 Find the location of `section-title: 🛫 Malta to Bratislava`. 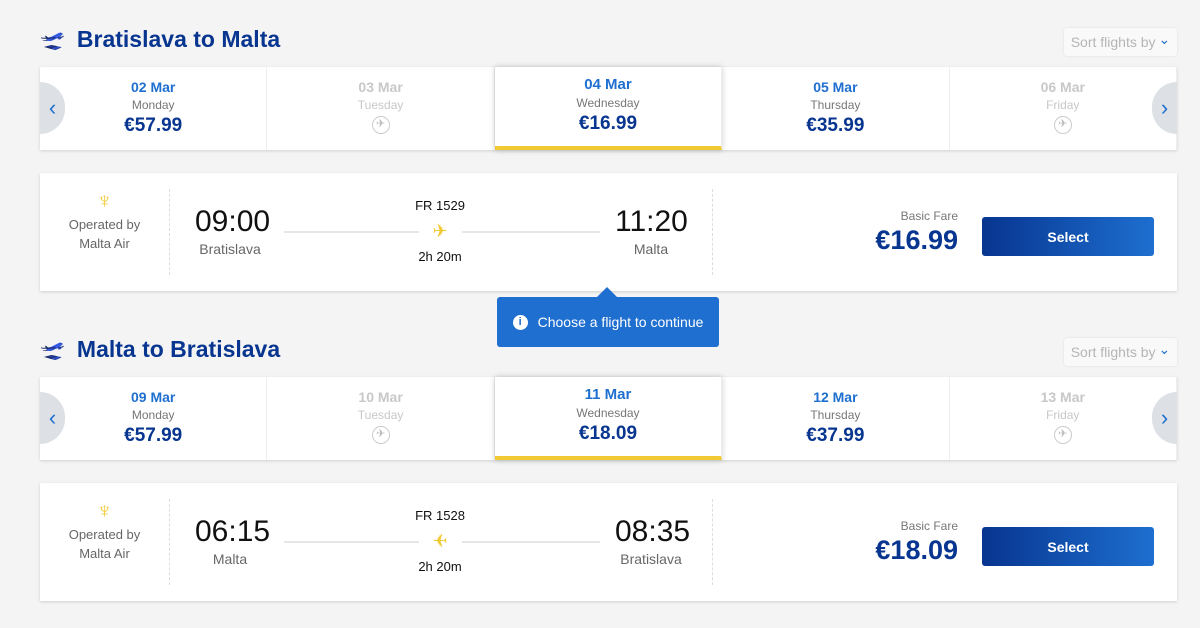

section-title: 🛫 Malta to Bratislava is located at coordinates (160, 349).